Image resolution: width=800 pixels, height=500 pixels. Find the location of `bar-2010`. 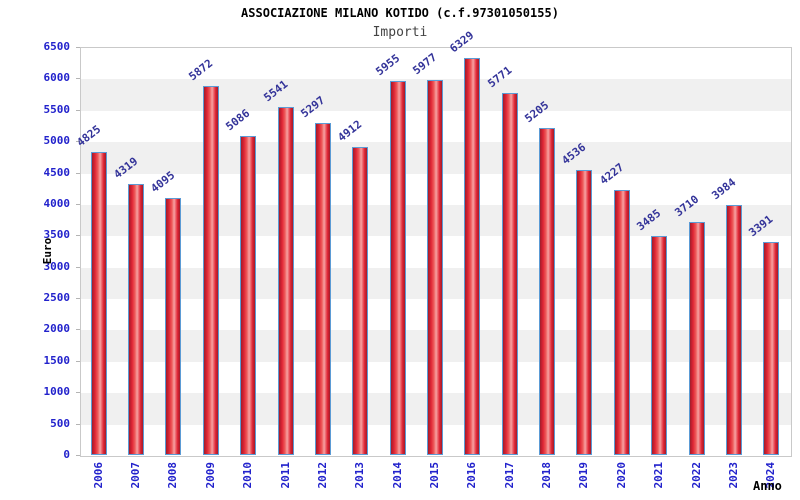

bar-2010 is located at coordinates (248, 295).